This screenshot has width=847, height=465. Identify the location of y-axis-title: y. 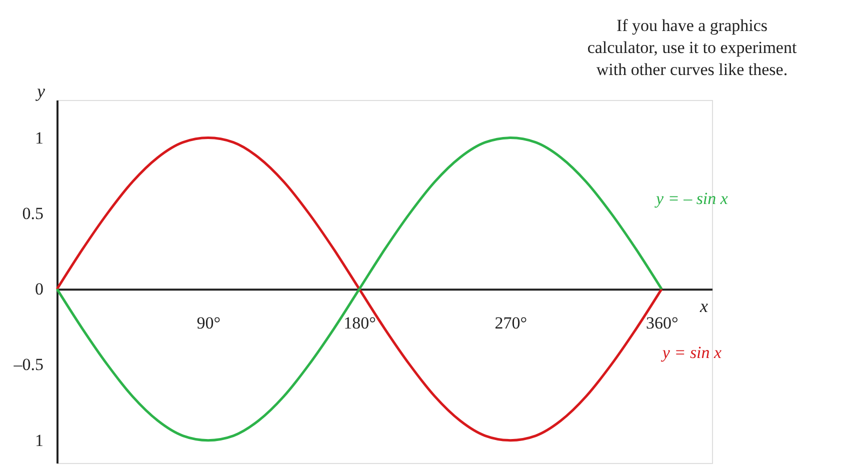
(40, 91).